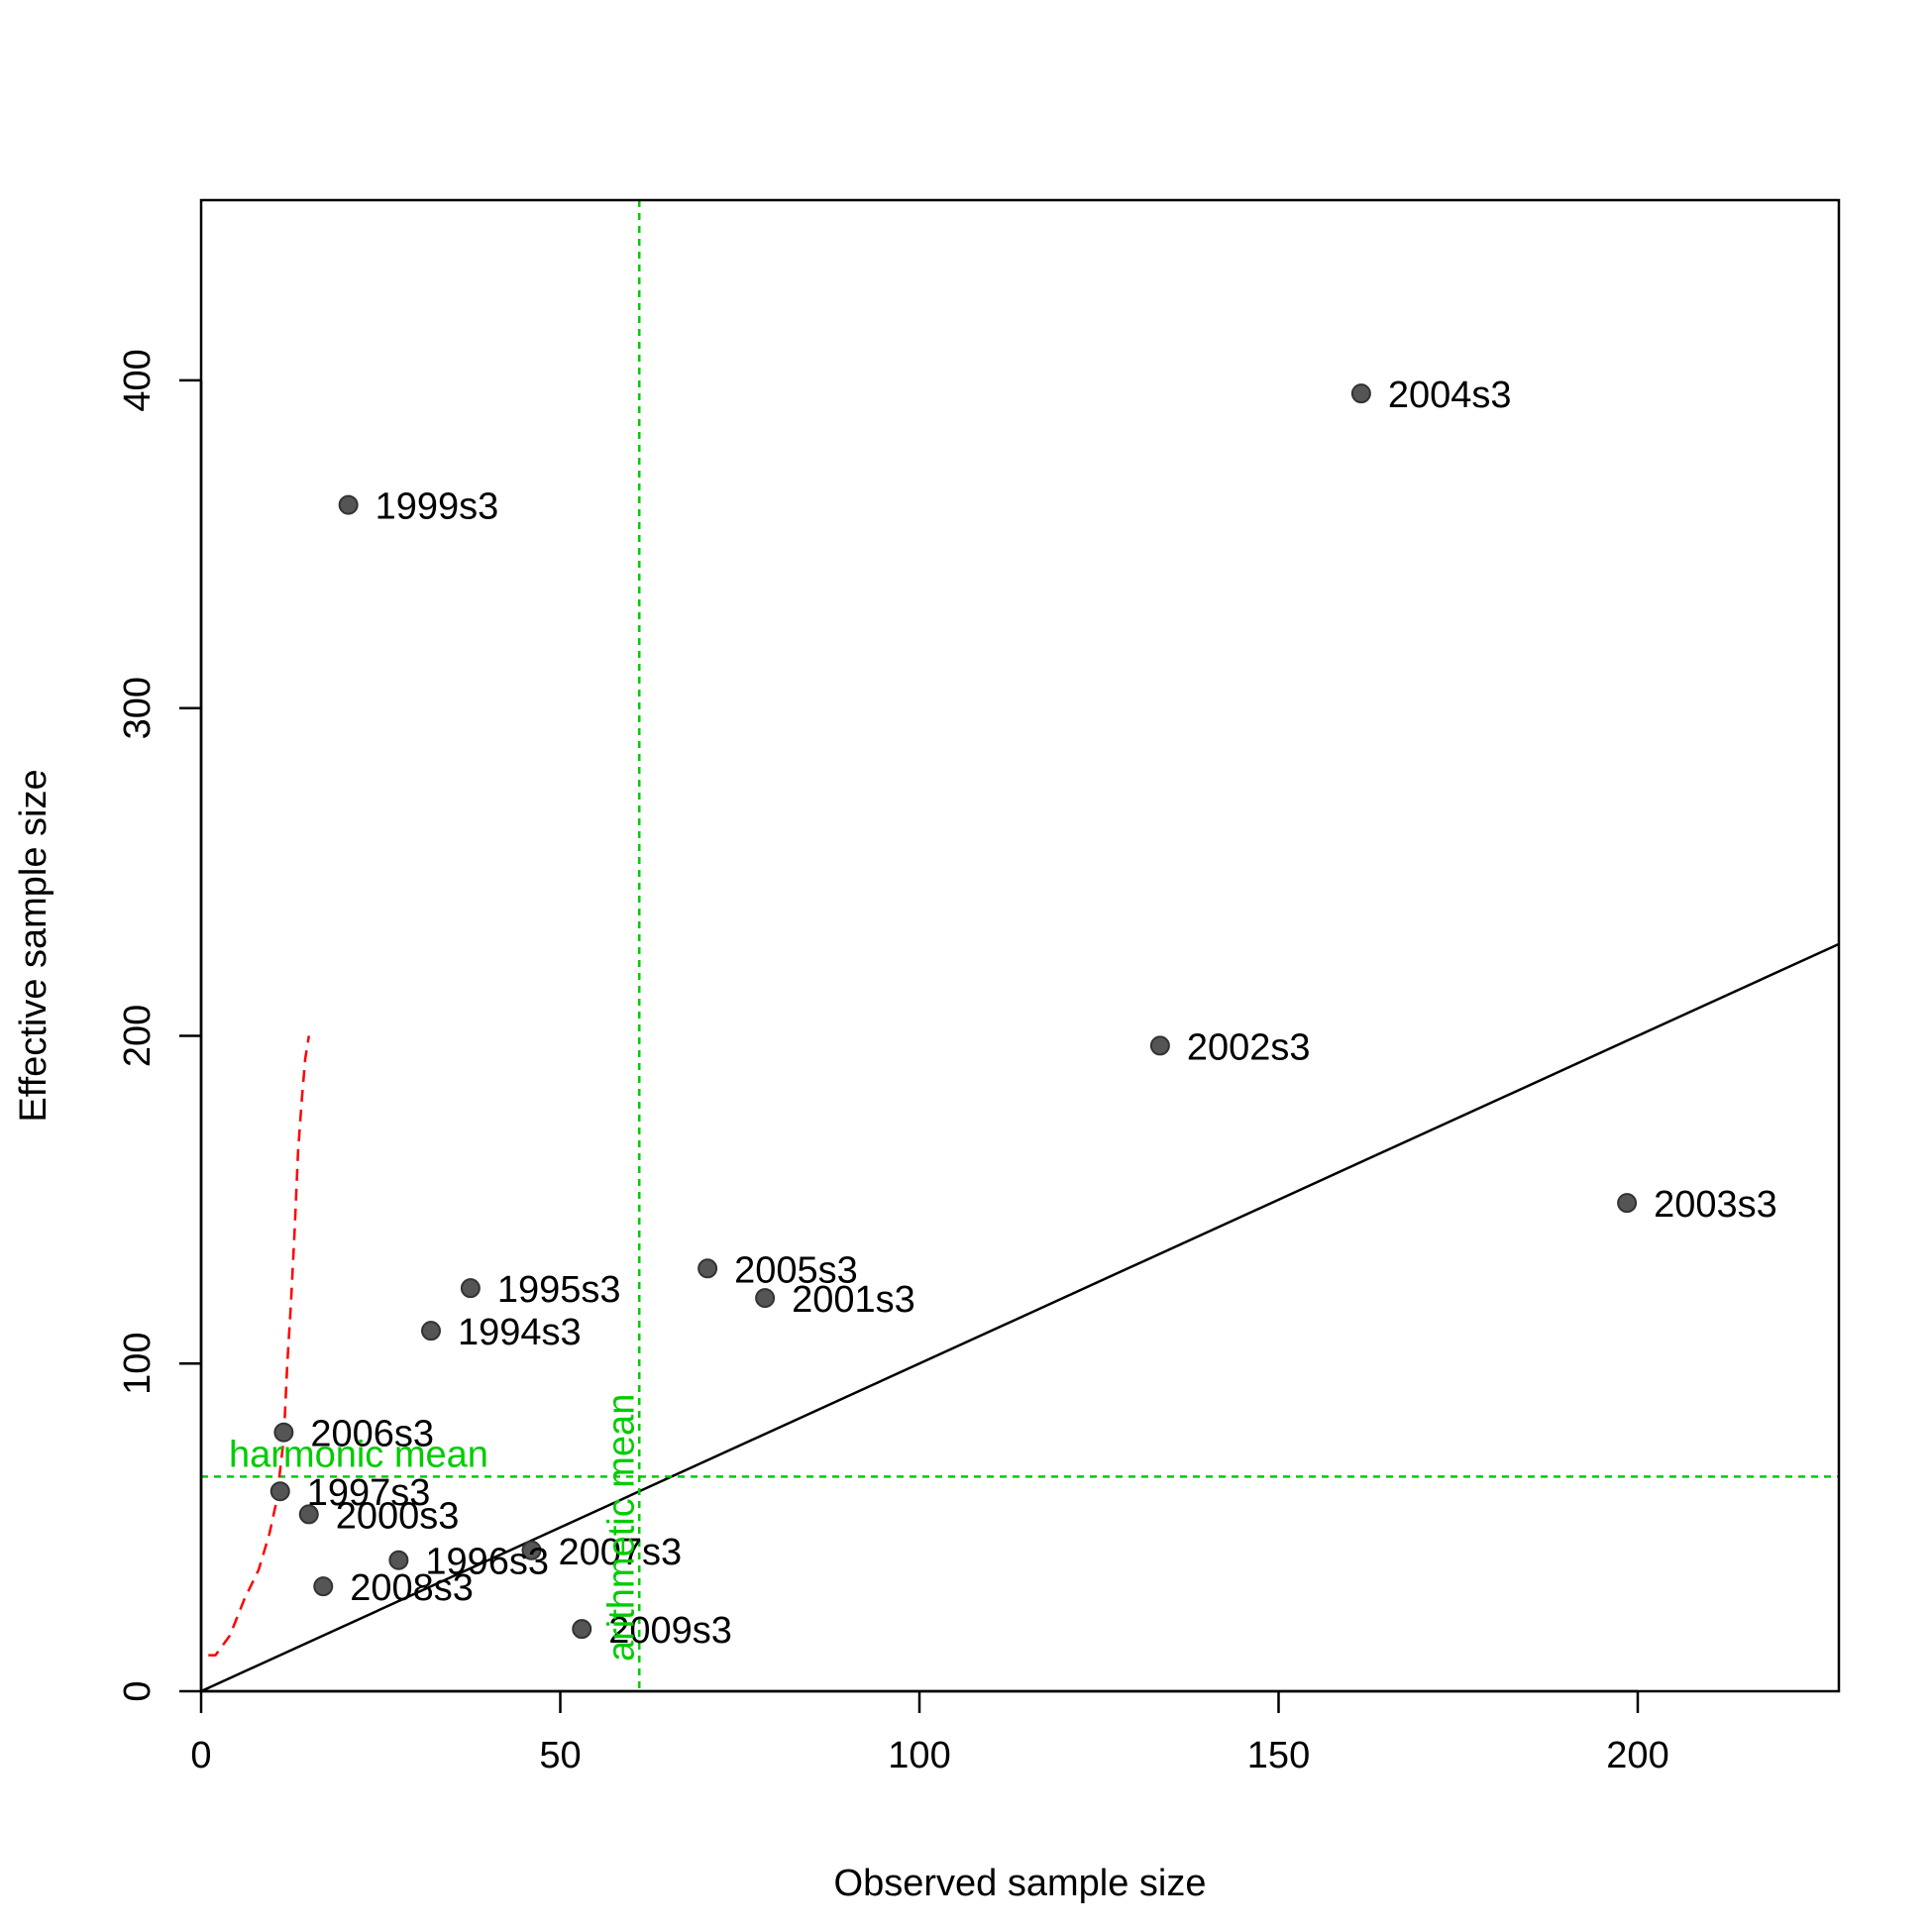  I want to click on point-label: 2004s3, so click(1450, 395).